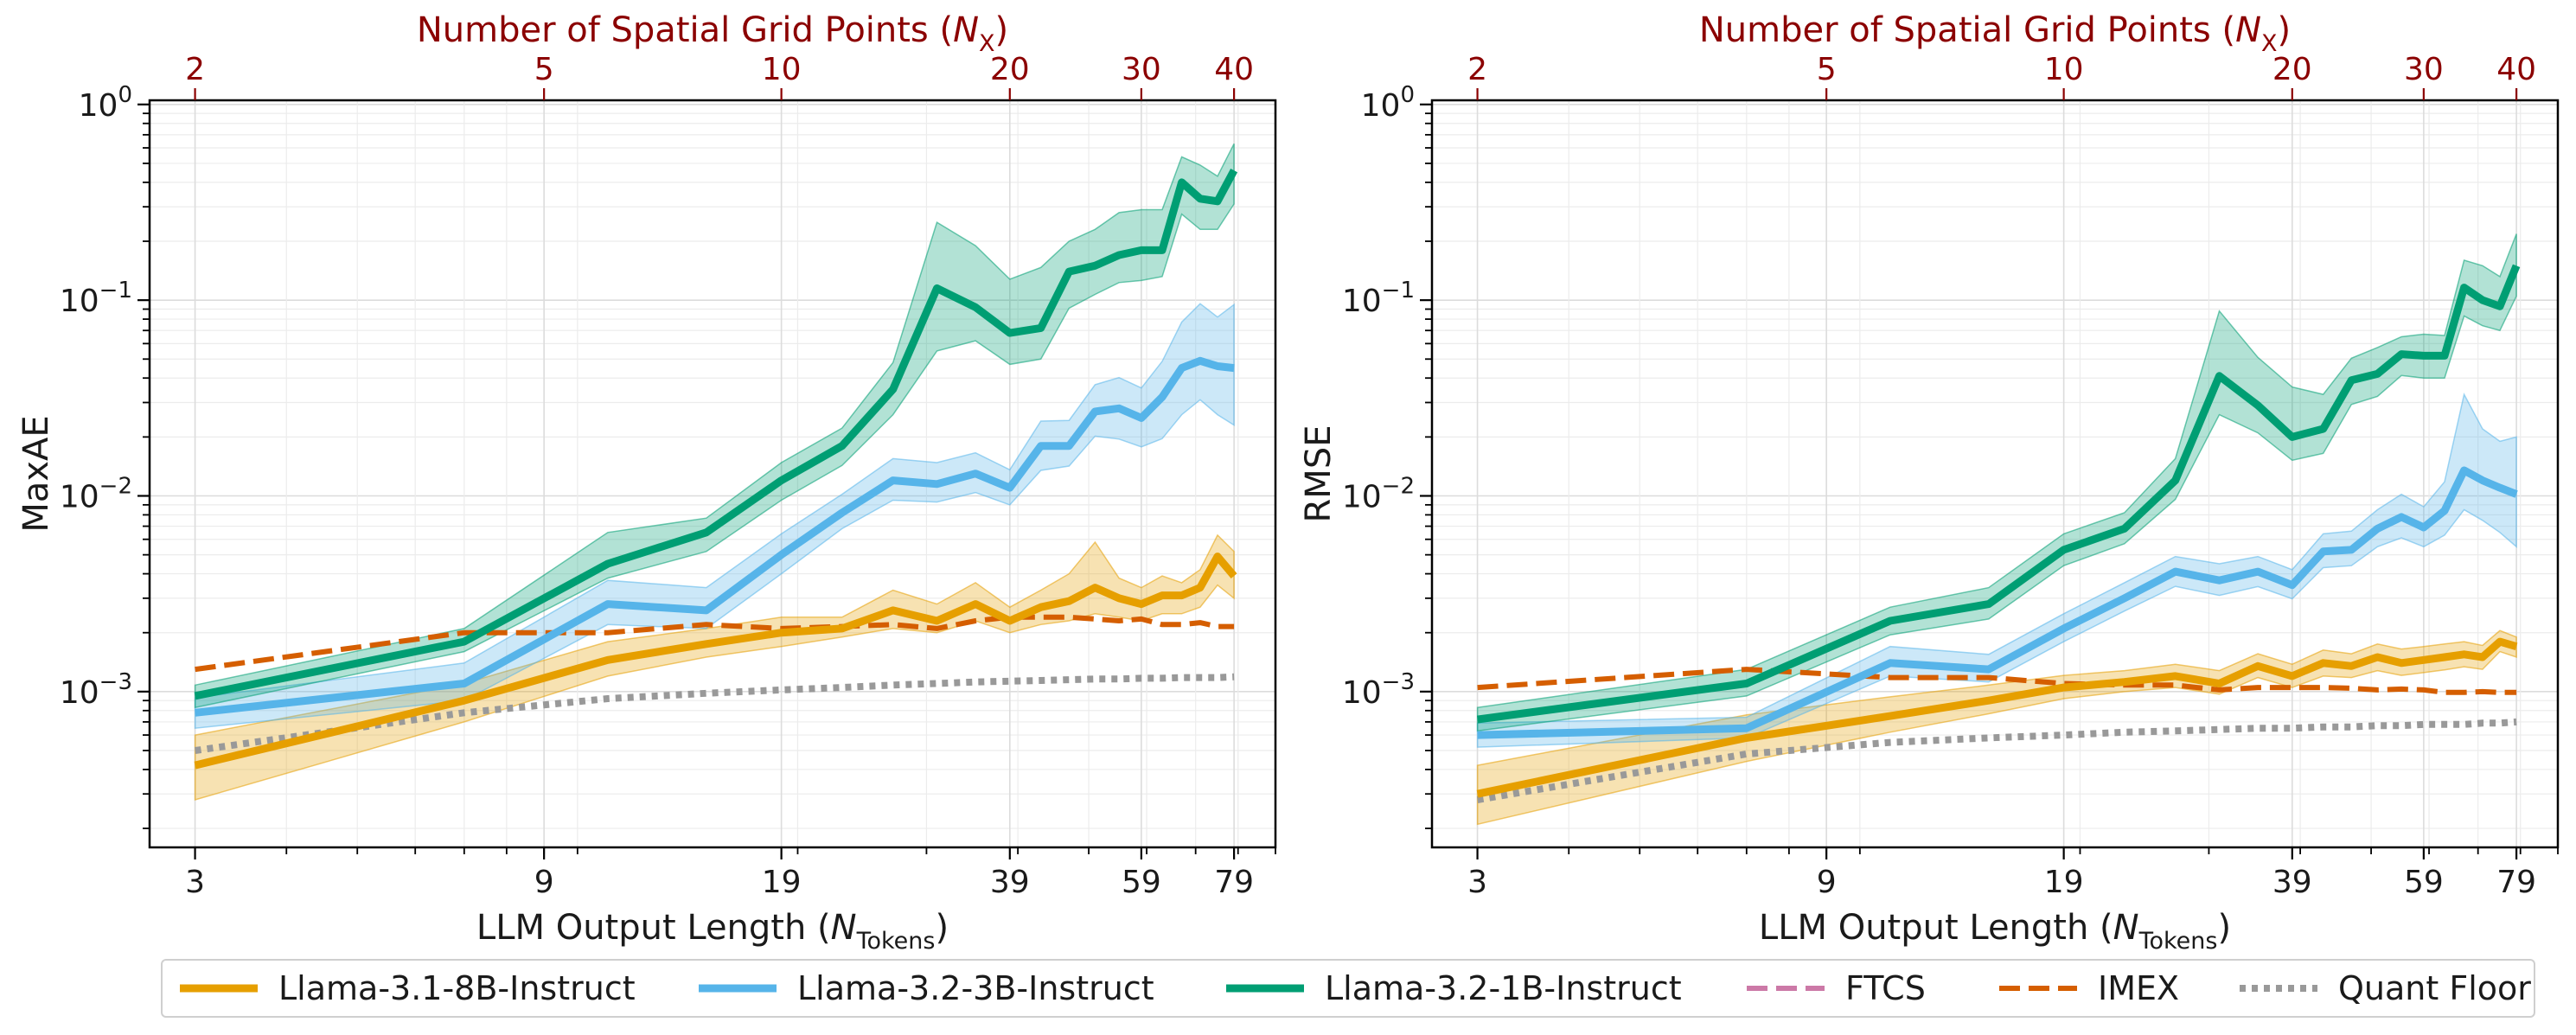 Image resolution: width=2576 pixels, height=1035 pixels. I want to click on legend-swatch-quant-floor, so click(2278, 988).